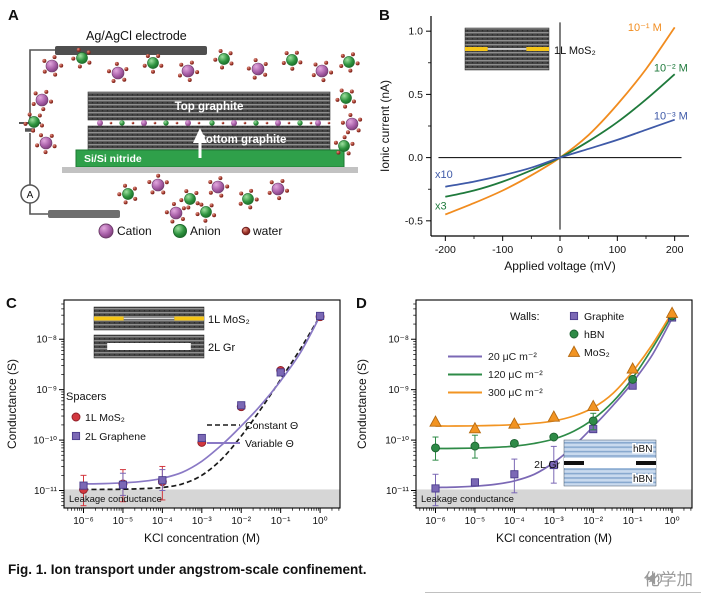 The width and height of the screenshot is (703, 602). What do you see at coordinates (642, 479) in the screenshot?
I see `inset-label-hbn-bottom: hBN` at bounding box center [642, 479].